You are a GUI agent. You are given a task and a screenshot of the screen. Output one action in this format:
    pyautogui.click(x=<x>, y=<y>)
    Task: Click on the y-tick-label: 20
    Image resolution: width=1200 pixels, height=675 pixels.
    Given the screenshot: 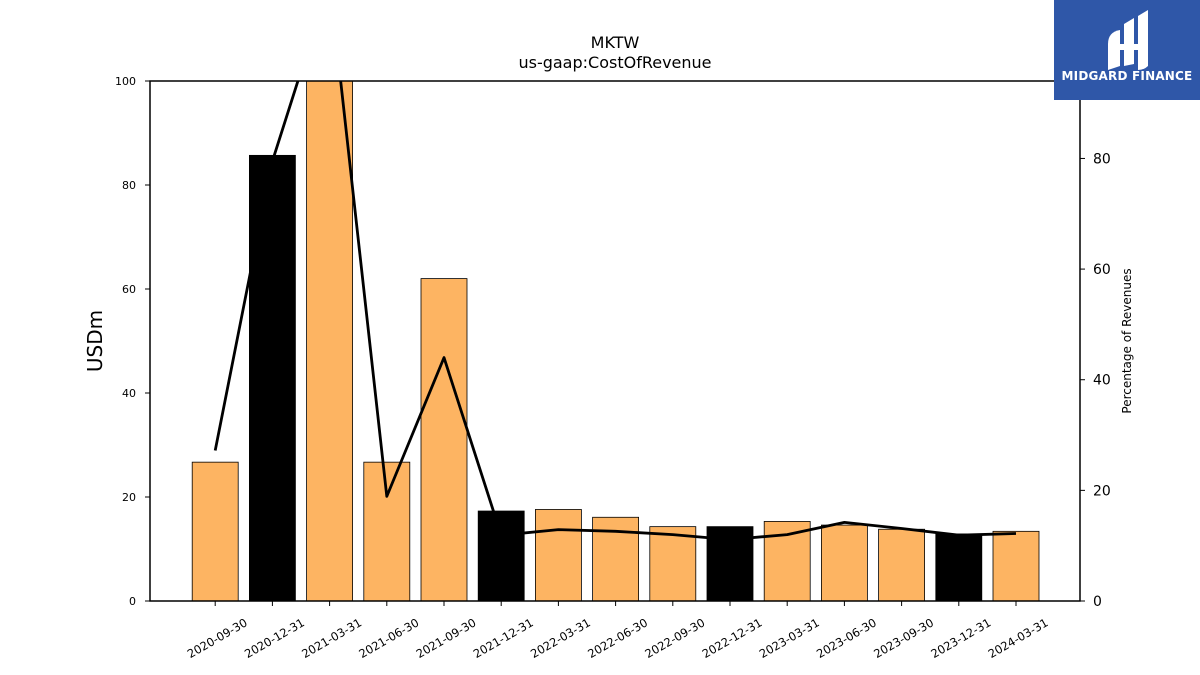 What is the action you would take?
    pyautogui.click(x=129, y=497)
    